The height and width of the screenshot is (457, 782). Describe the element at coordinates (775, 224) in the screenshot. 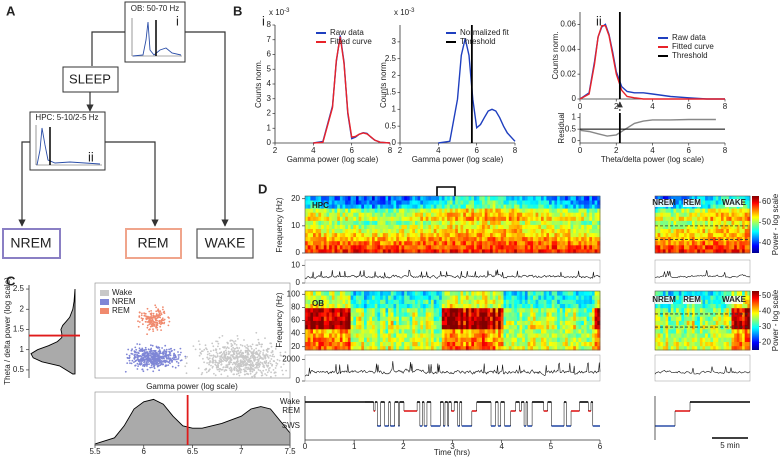

I see `colorbar-label: Power - log scale` at that location.